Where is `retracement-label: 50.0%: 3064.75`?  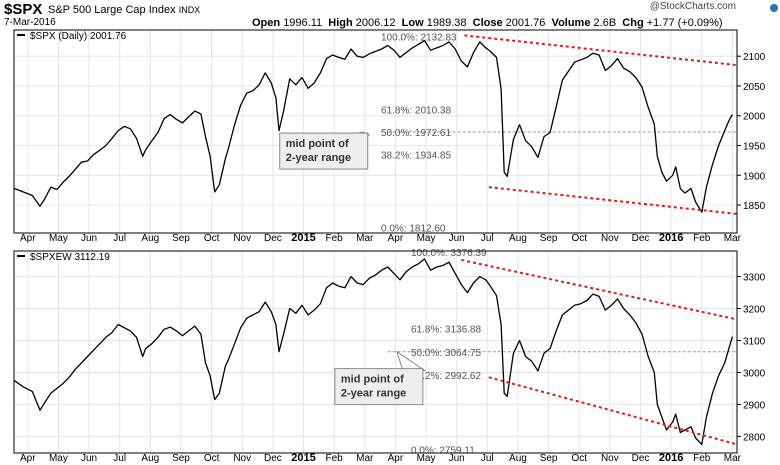 retracement-label: 50.0%: 3064.75 is located at coordinates (446, 353).